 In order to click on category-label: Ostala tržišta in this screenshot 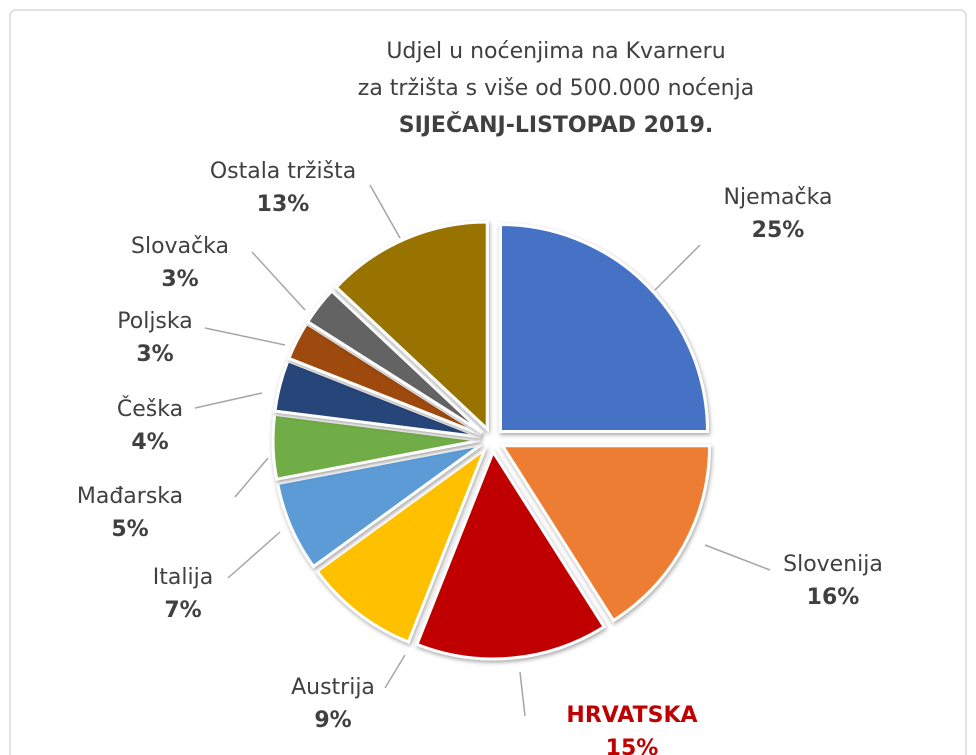, I will do `click(283, 171)`.